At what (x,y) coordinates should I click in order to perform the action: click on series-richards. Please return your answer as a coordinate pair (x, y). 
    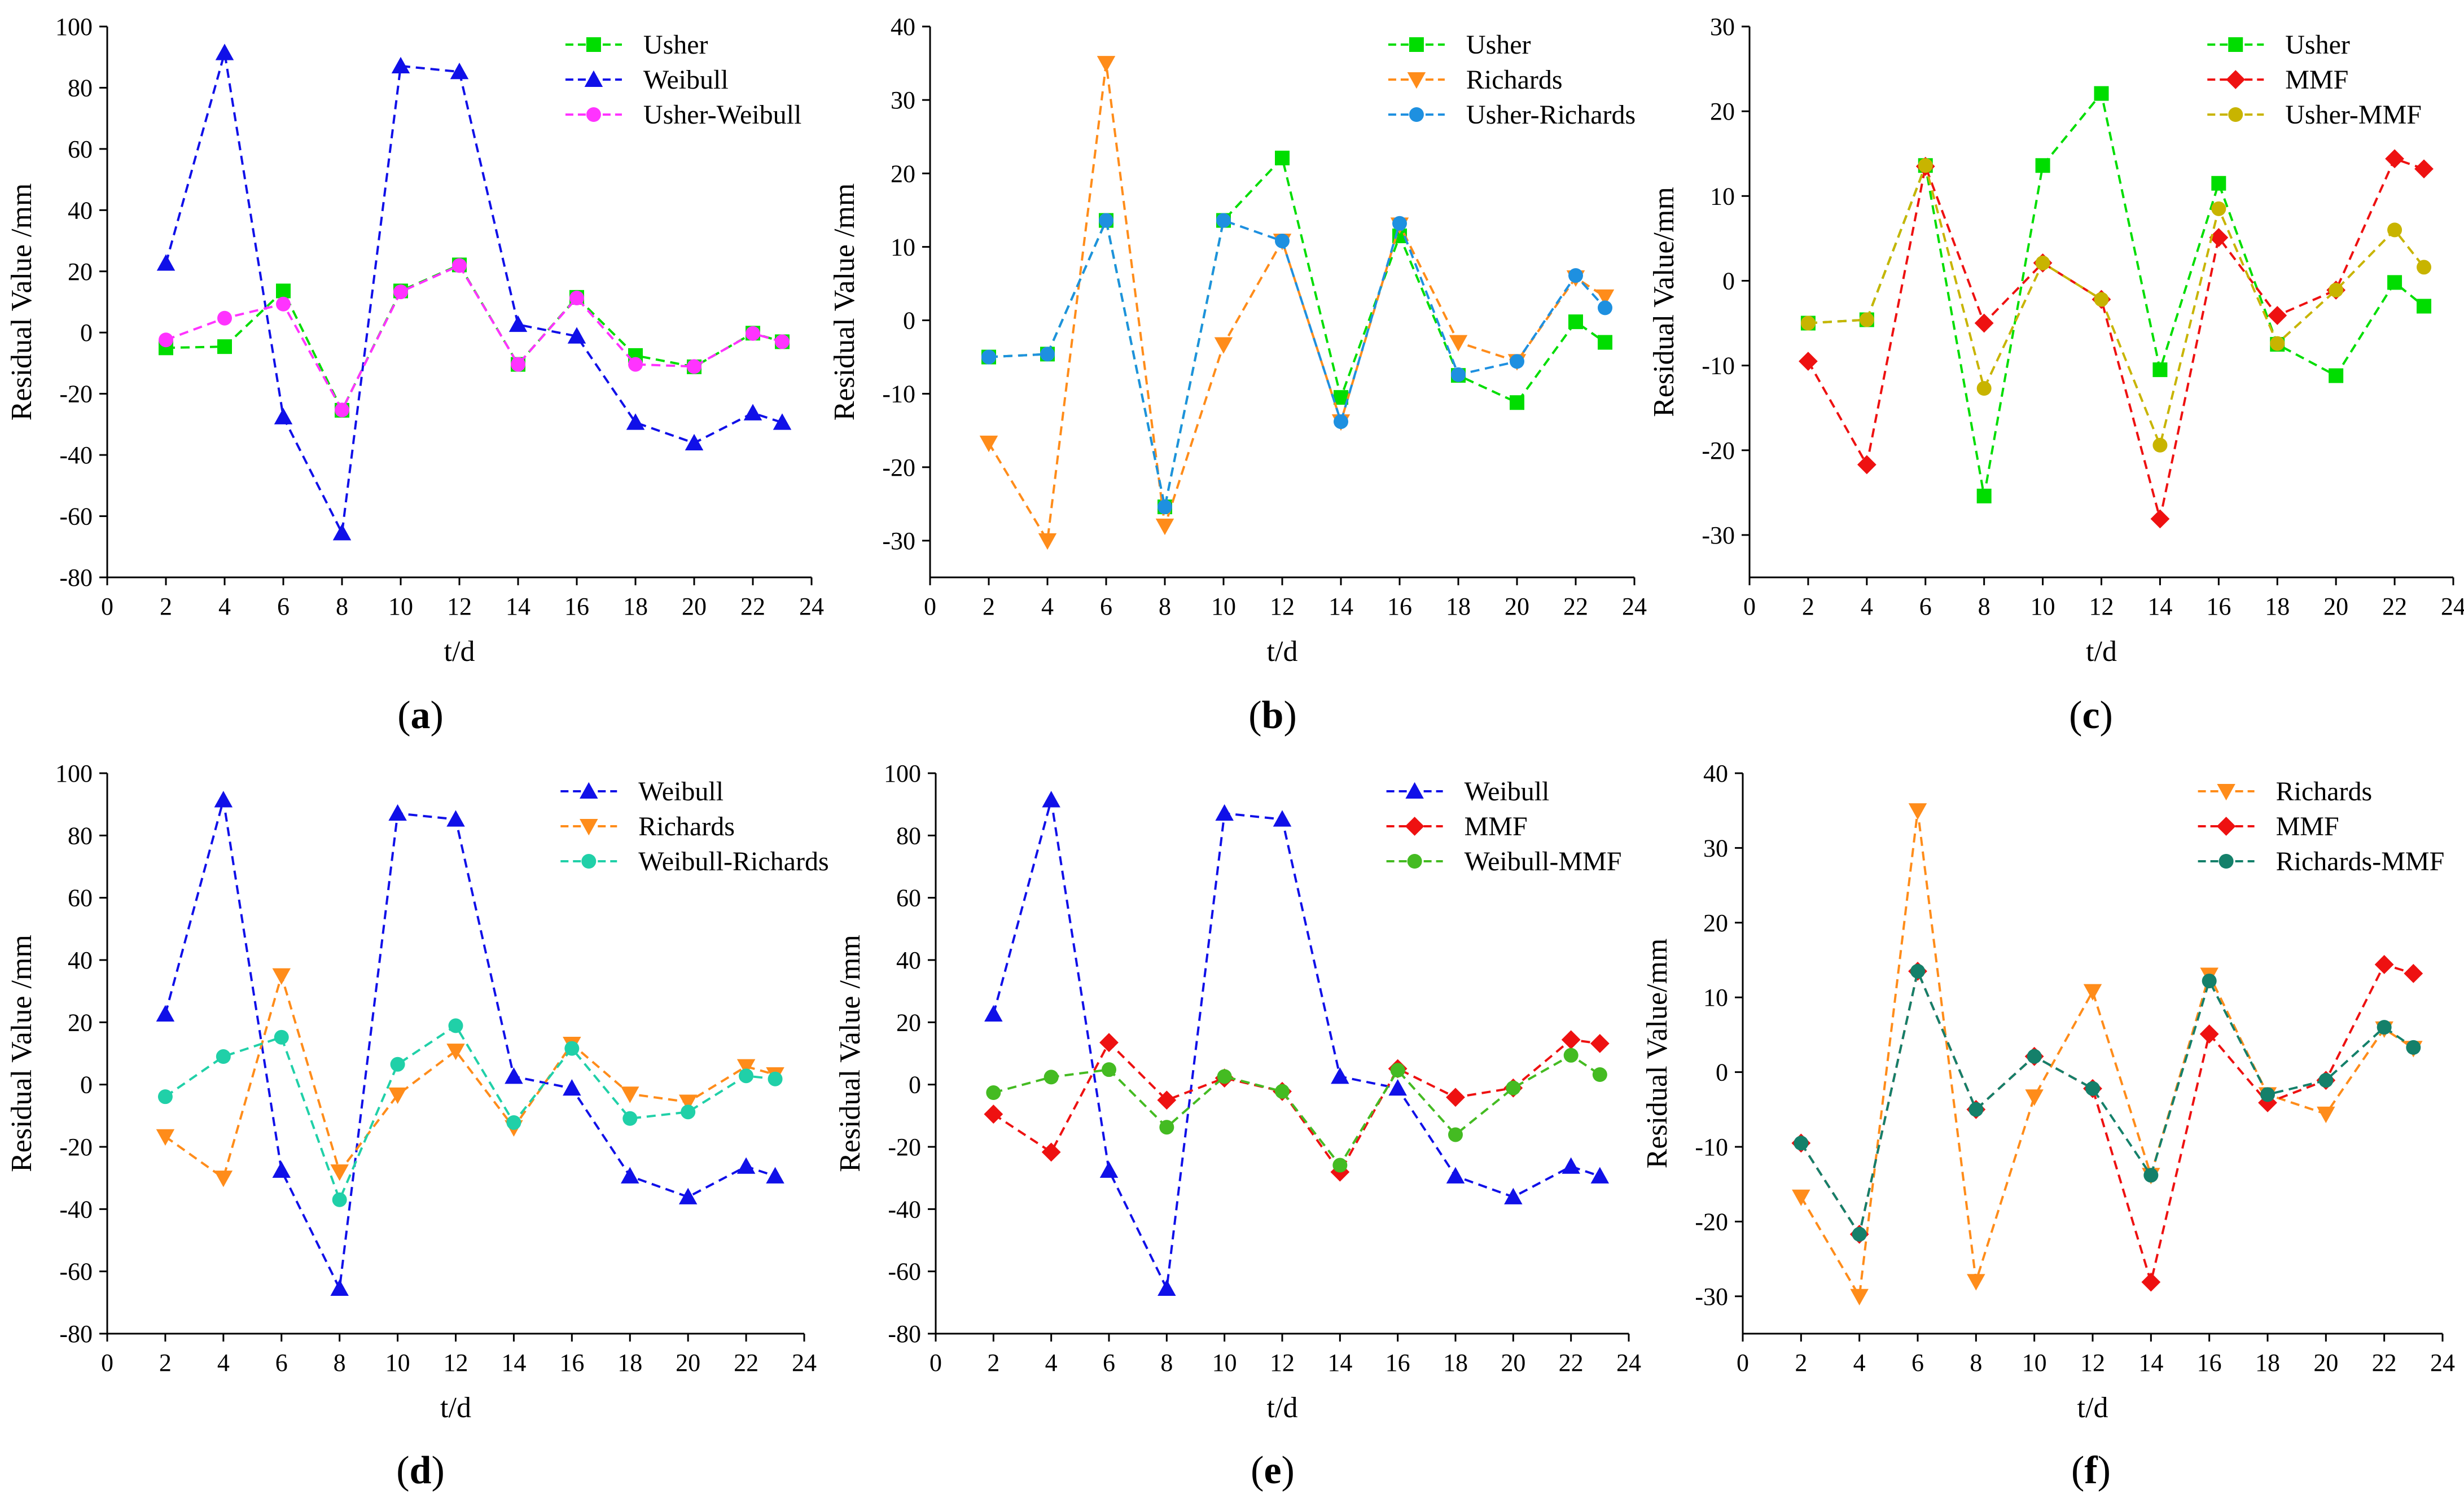
    Looking at the image, I should click on (2107, 1054).